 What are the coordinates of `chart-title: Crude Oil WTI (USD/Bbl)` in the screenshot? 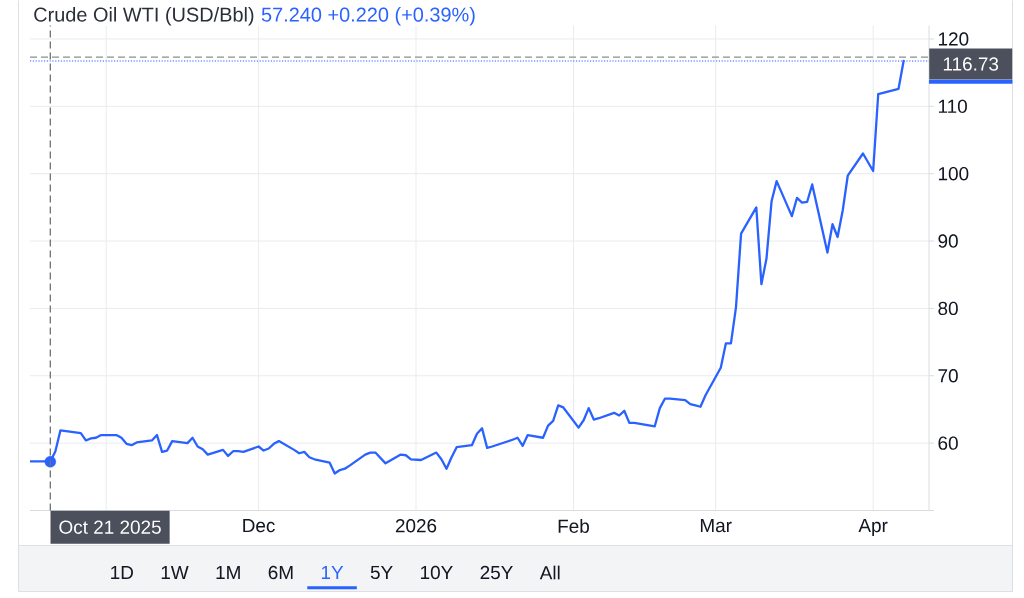 It's located at (144, 16).